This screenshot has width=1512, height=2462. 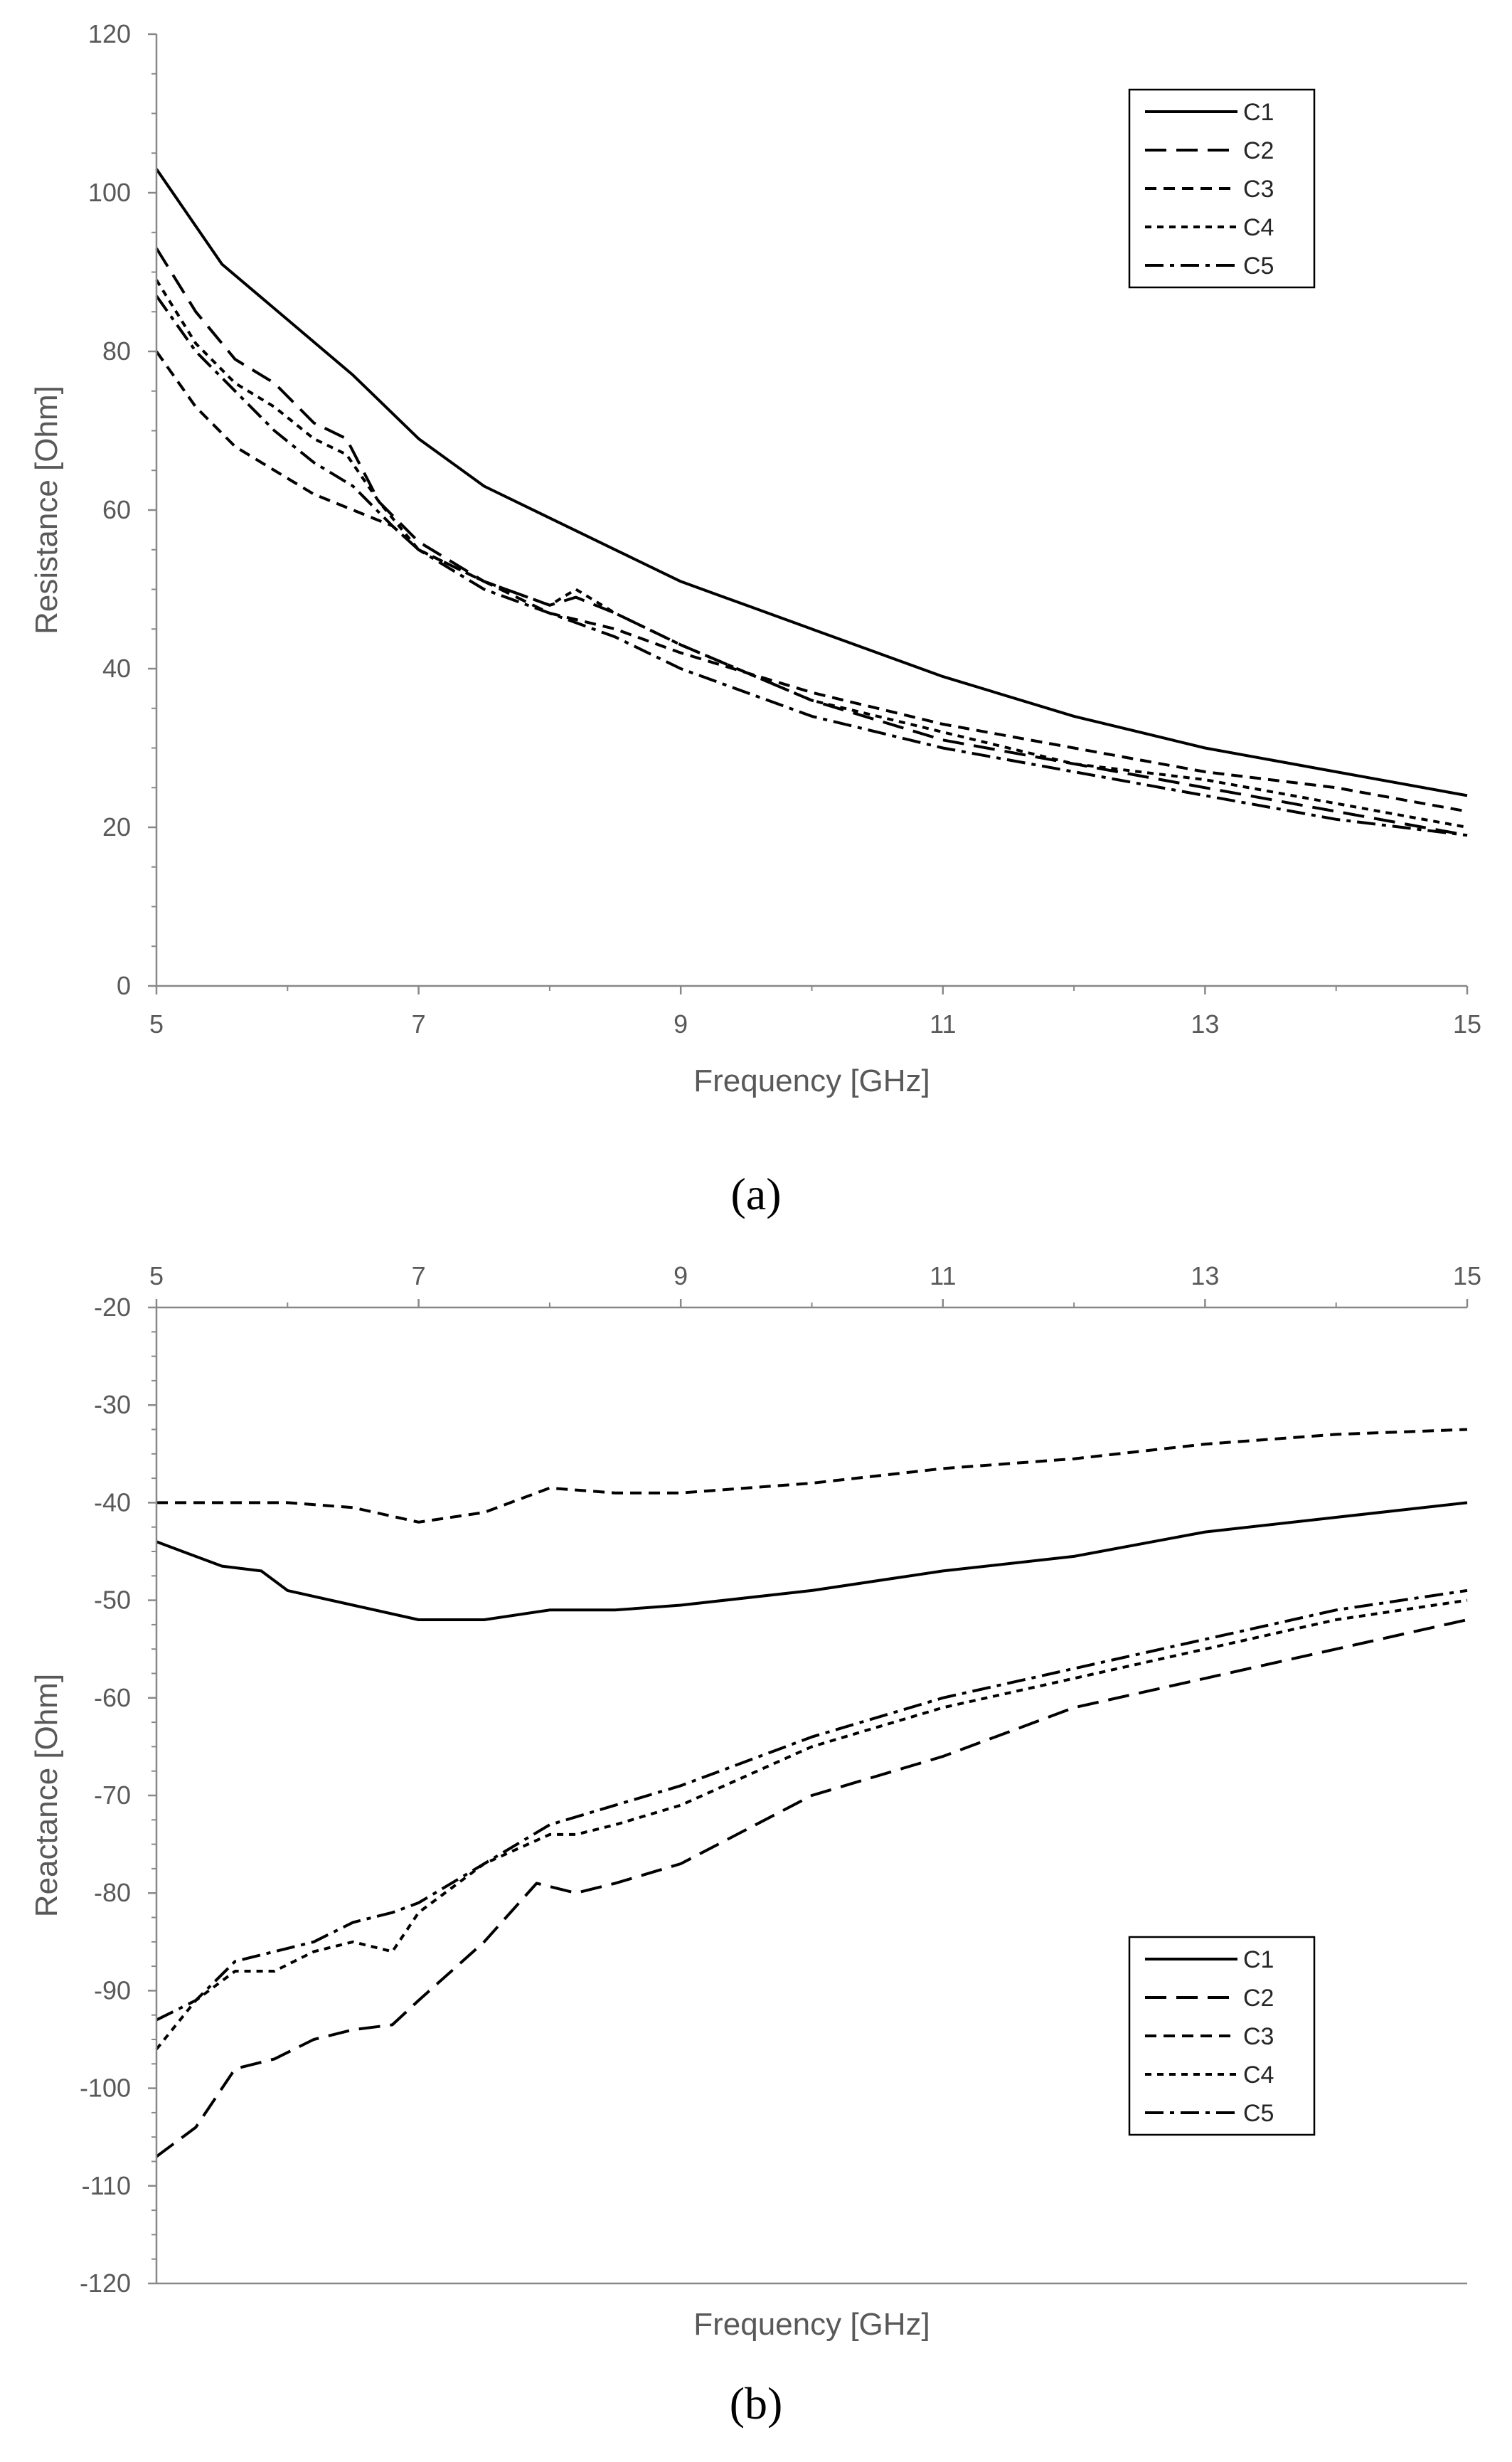 I want to click on y-tick-label: -20, so click(x=112, y=1307).